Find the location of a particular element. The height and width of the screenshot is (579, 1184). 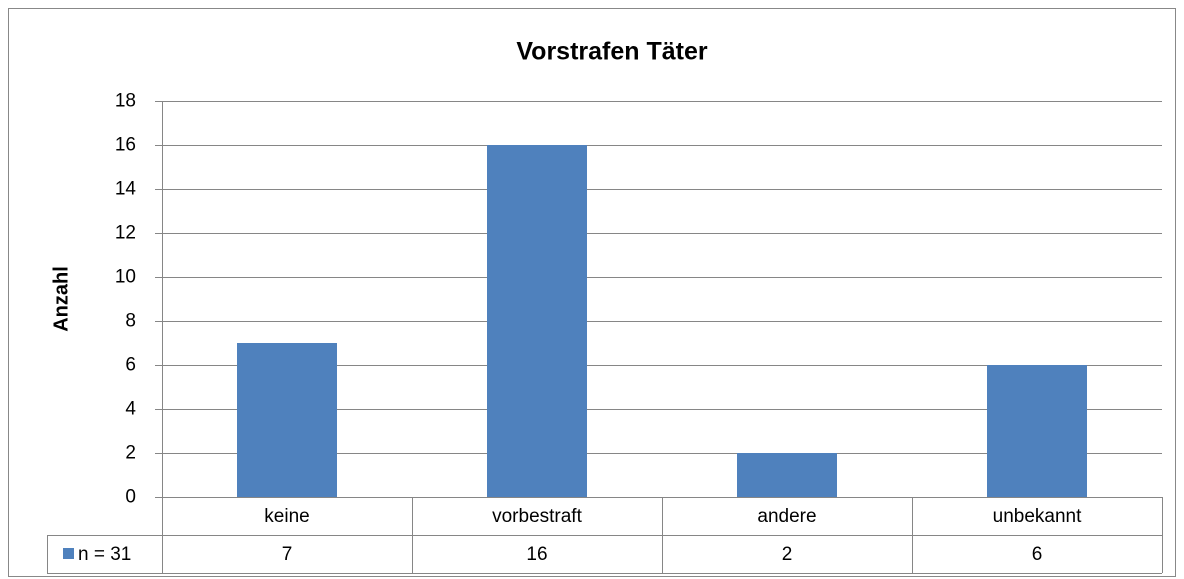

x-tick-label: vorbestraft is located at coordinates (537, 516).